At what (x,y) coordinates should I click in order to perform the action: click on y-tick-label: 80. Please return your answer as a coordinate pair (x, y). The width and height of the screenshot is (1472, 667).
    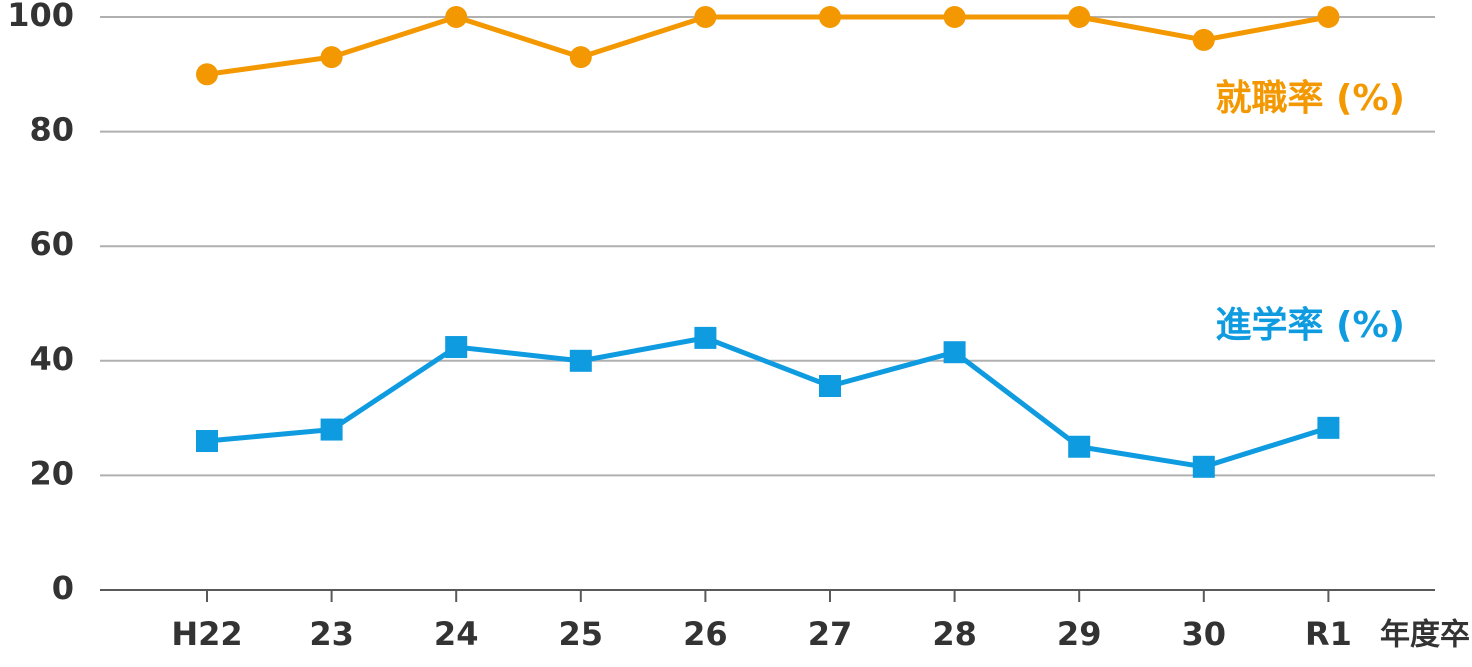
    Looking at the image, I should click on (51, 130).